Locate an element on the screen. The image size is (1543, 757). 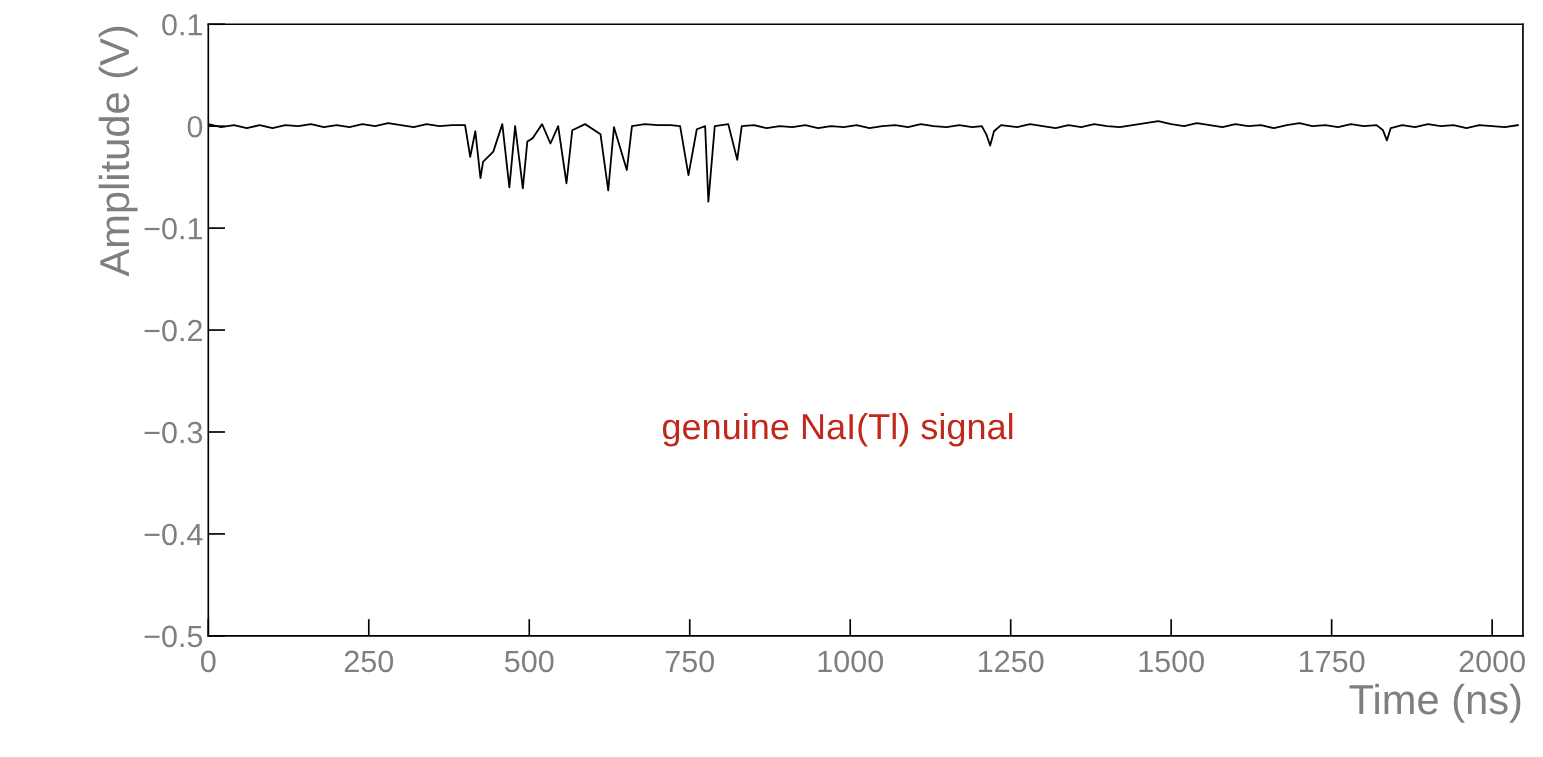
x-tick-label: 250 is located at coordinates (369, 661).